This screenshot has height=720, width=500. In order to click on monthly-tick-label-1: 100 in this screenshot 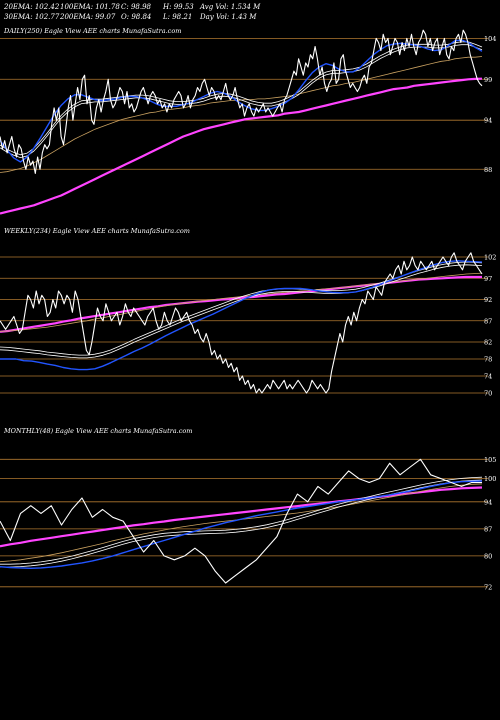, I will do `click(490, 479)`.